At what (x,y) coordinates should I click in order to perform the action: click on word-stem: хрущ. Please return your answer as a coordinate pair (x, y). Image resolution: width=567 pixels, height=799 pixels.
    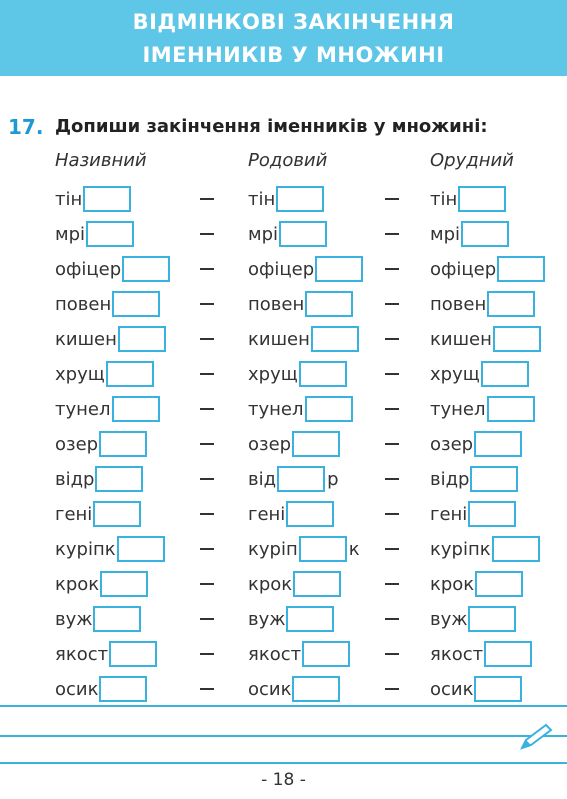
    Looking at the image, I should click on (455, 374).